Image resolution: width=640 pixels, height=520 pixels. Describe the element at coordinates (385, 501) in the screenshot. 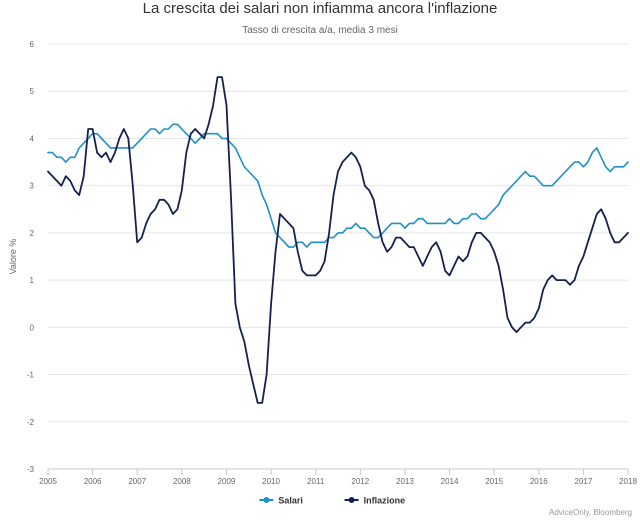

I see `legend-label: Inflazione` at that location.